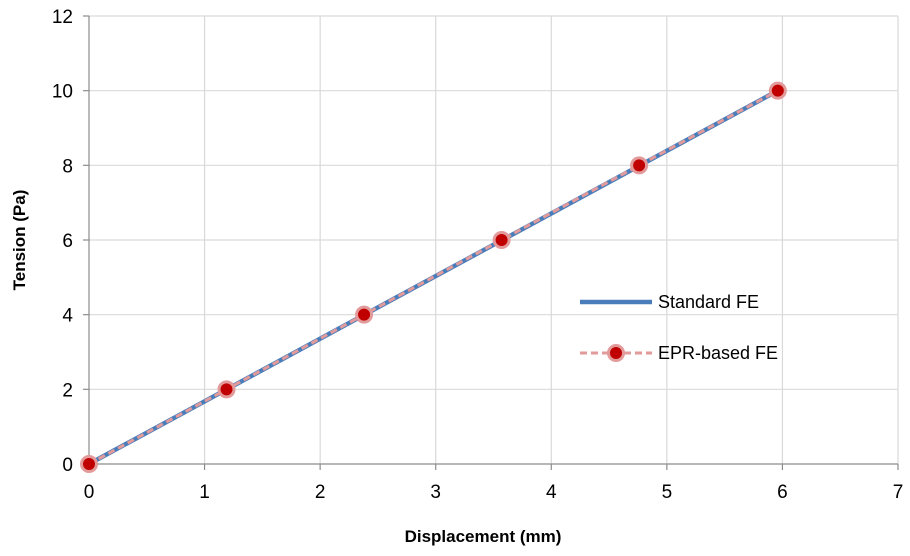  Describe the element at coordinates (708, 302) in the screenshot. I see `legend-label-standard-fe: Standard FE` at that location.